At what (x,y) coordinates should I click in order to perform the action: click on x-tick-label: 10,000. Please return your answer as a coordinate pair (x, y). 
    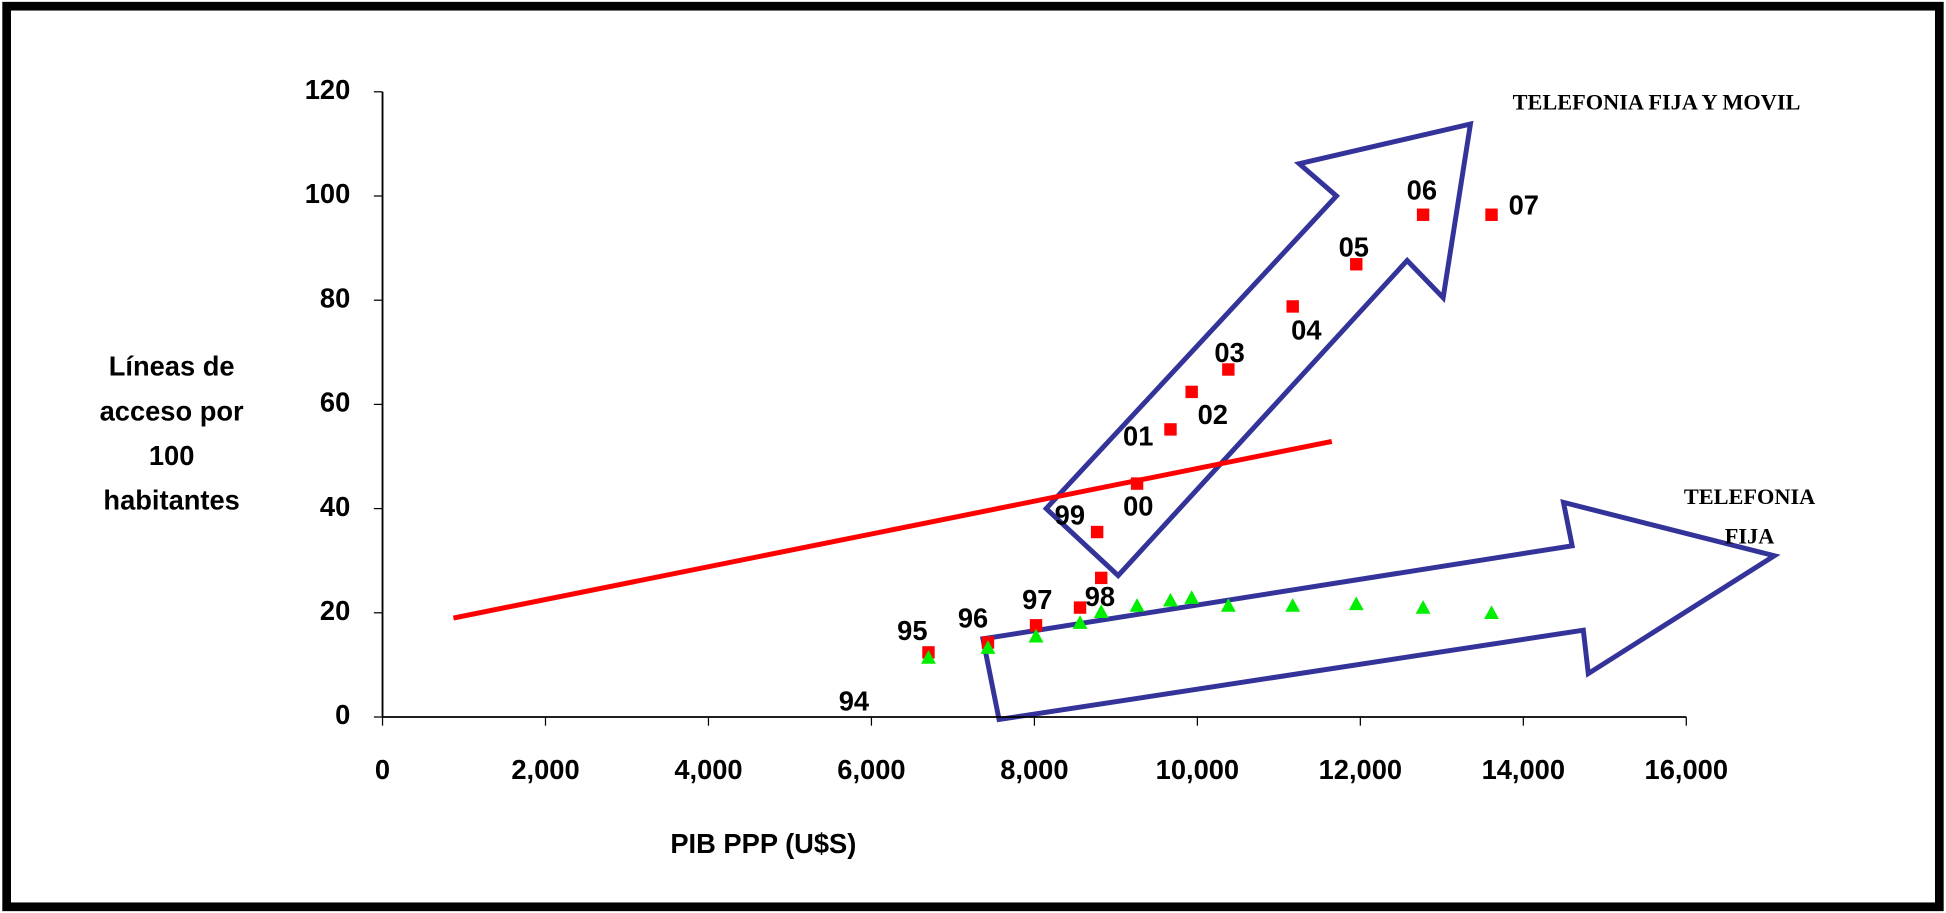
    Looking at the image, I should click on (1197, 769).